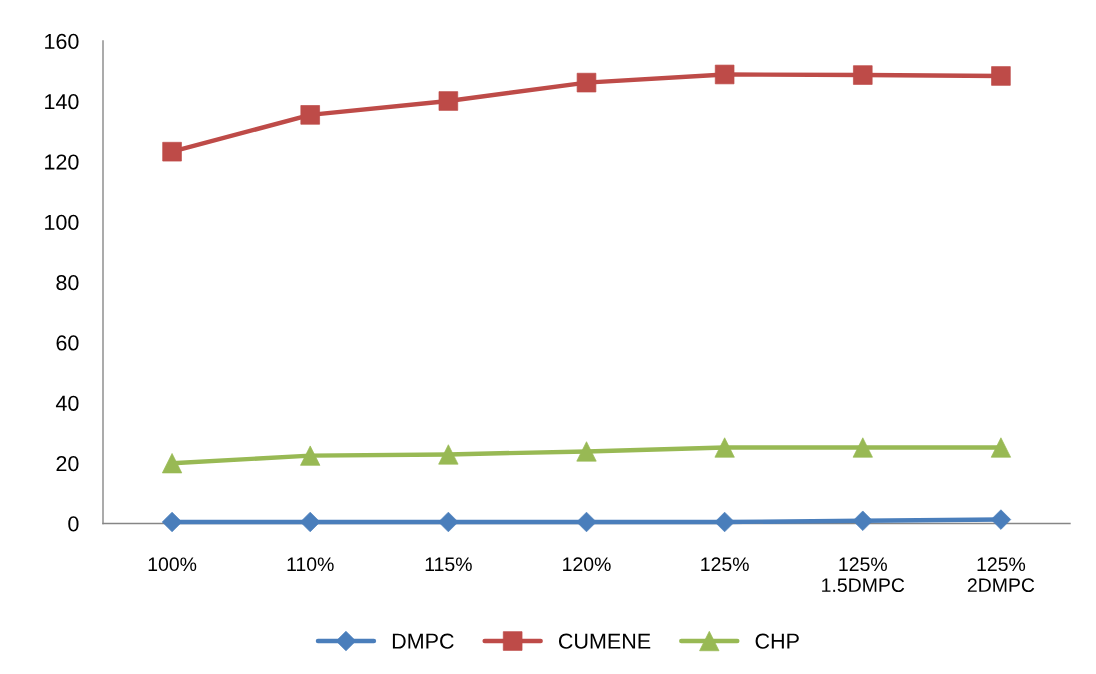 The image size is (1096, 674). Describe the element at coordinates (777, 641) in the screenshot. I see `legend-label: CHP` at that location.